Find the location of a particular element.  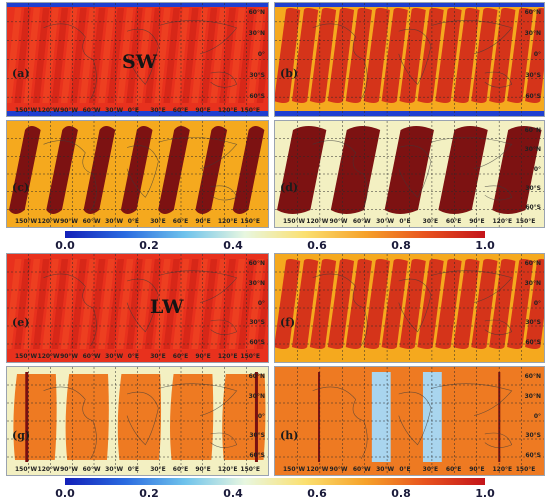

data-gap is located at coordinates (432, 417).